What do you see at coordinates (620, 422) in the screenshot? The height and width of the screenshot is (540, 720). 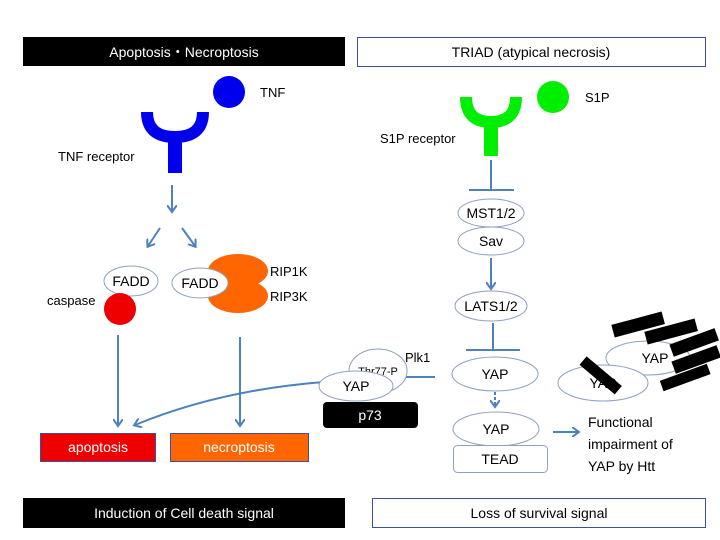 I see `outcome-line-1: Functional` at bounding box center [620, 422].